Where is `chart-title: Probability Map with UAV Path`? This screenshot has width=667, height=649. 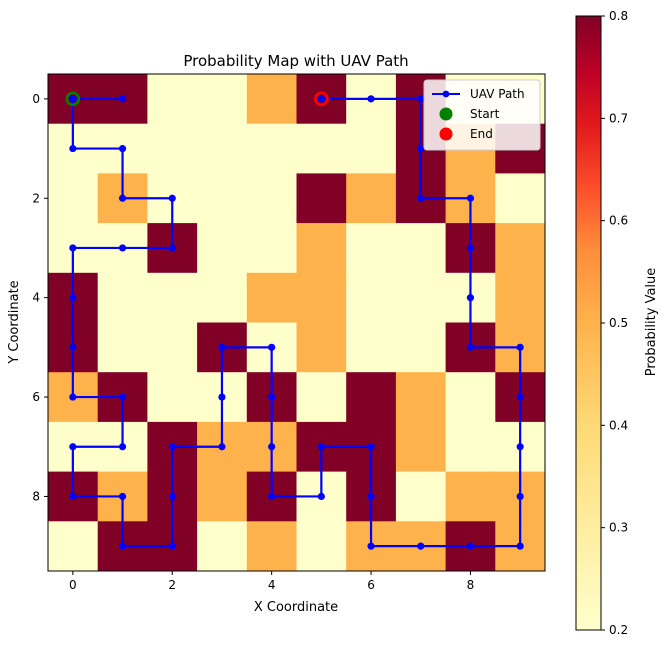 chart-title: Probability Map with UAV Path is located at coordinates (295, 61).